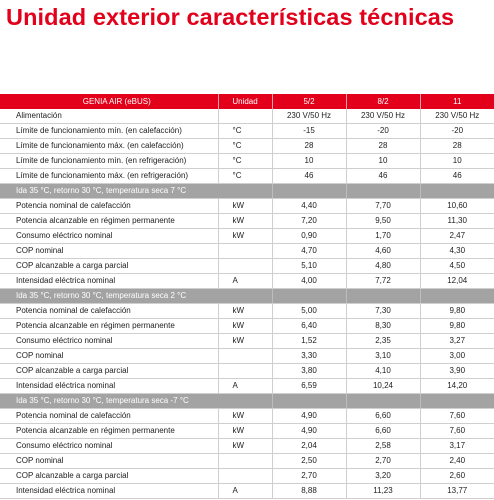  Describe the element at coordinates (456, 461) in the screenshot. I see `row-value: 2,40` at that location.